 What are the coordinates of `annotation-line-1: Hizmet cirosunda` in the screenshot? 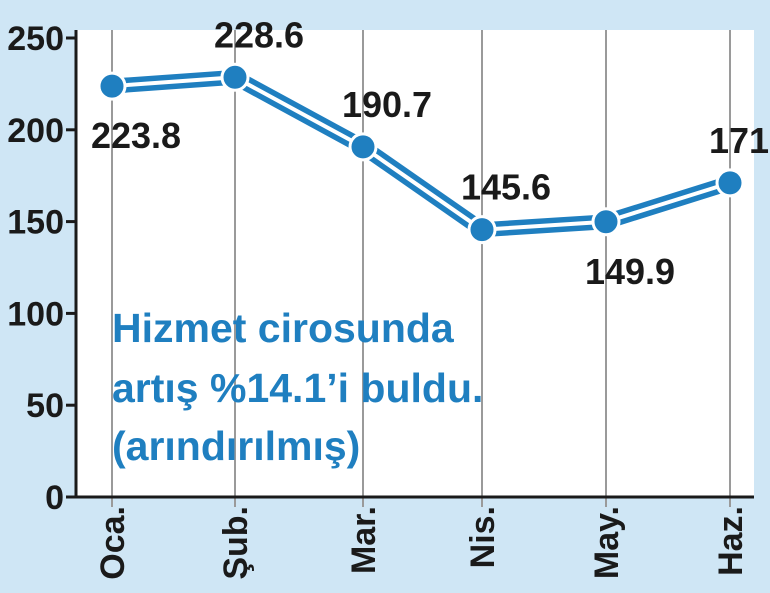 It's located at (283, 328).